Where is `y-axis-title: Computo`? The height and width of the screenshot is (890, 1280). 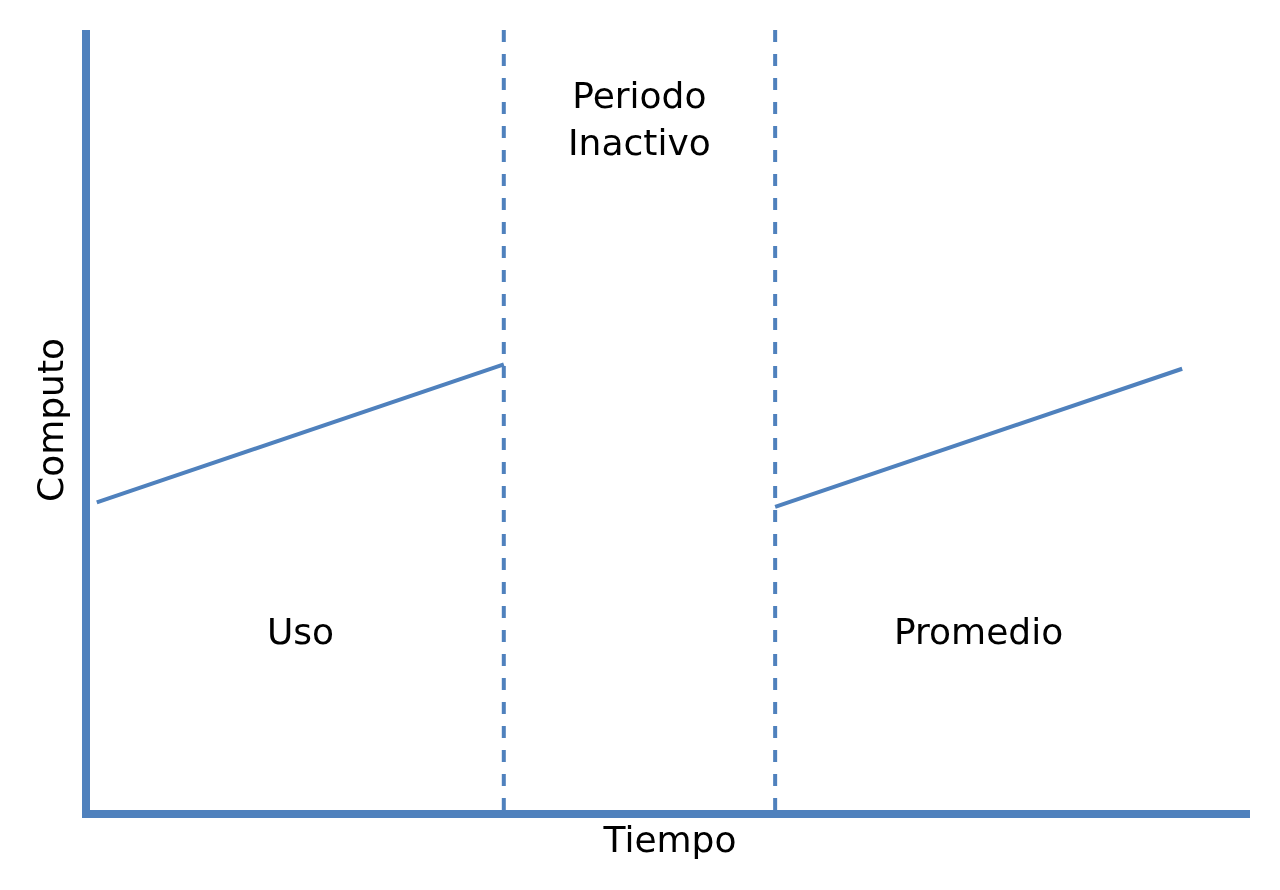 y-axis-title: Computo is located at coordinates (51, 420).